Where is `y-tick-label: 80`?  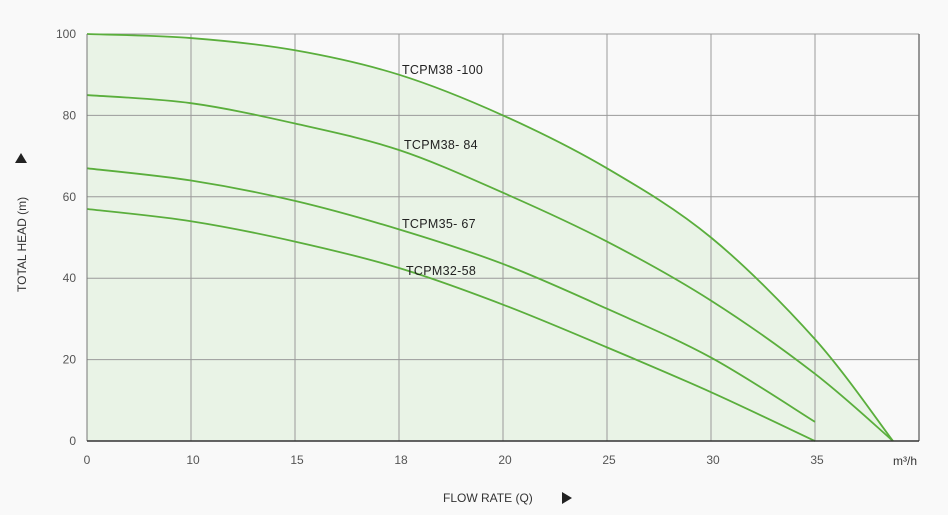 y-tick-label: 80 is located at coordinates (70, 115).